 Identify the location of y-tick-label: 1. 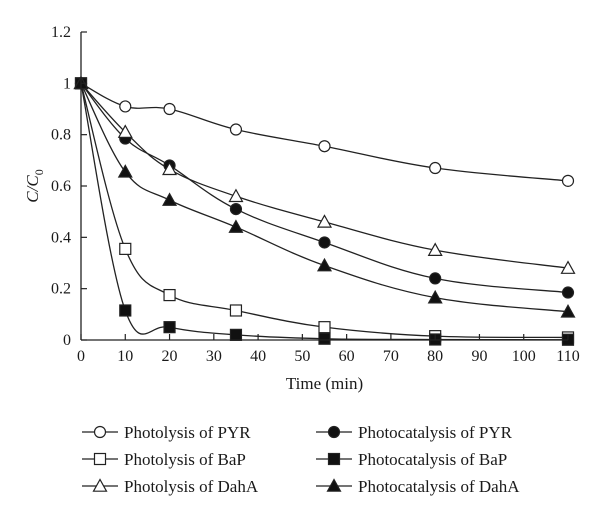
(67, 83).